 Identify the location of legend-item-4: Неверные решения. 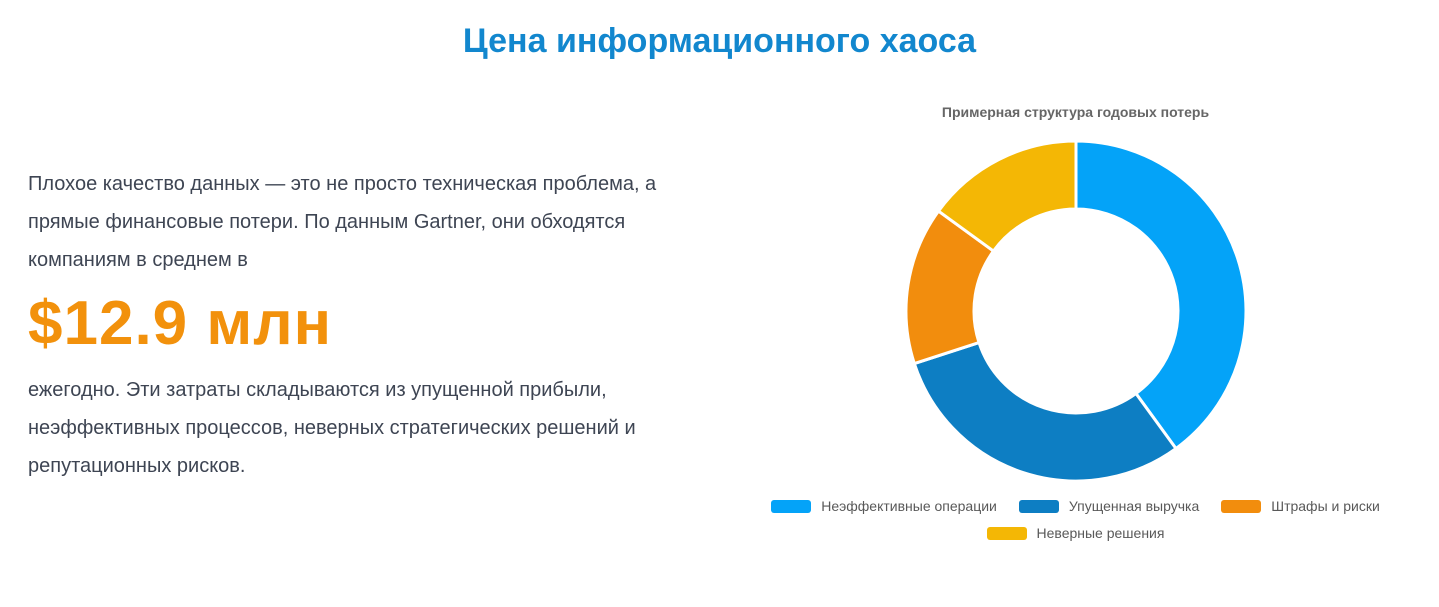
(1075, 533).